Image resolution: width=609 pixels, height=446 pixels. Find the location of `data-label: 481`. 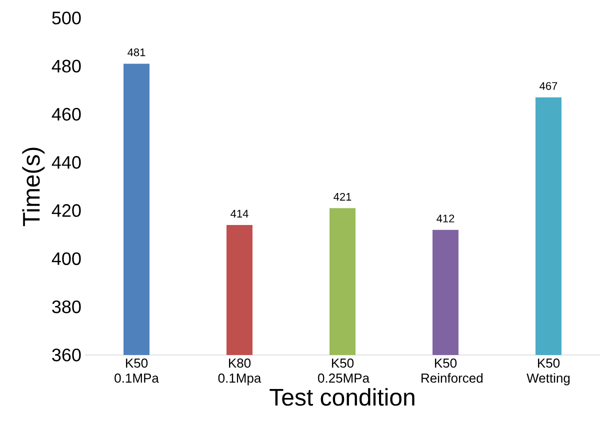

data-label: 481 is located at coordinates (137, 52).